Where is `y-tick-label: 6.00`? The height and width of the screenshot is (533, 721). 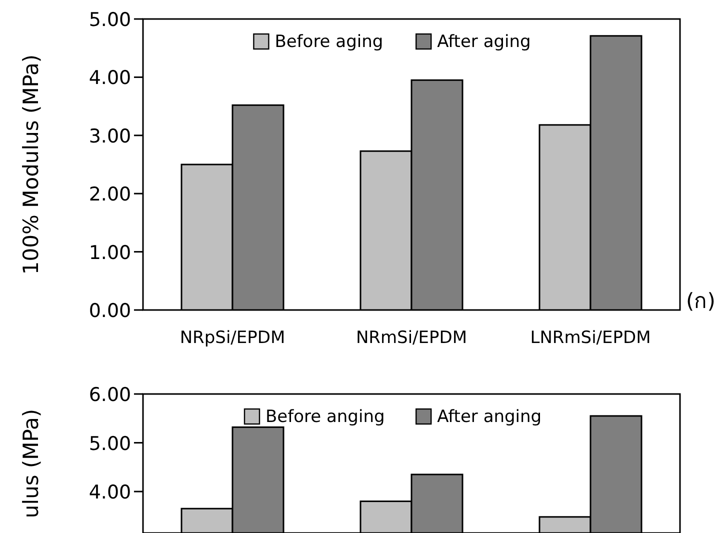 y-tick-label: 6.00 is located at coordinates (110, 395).